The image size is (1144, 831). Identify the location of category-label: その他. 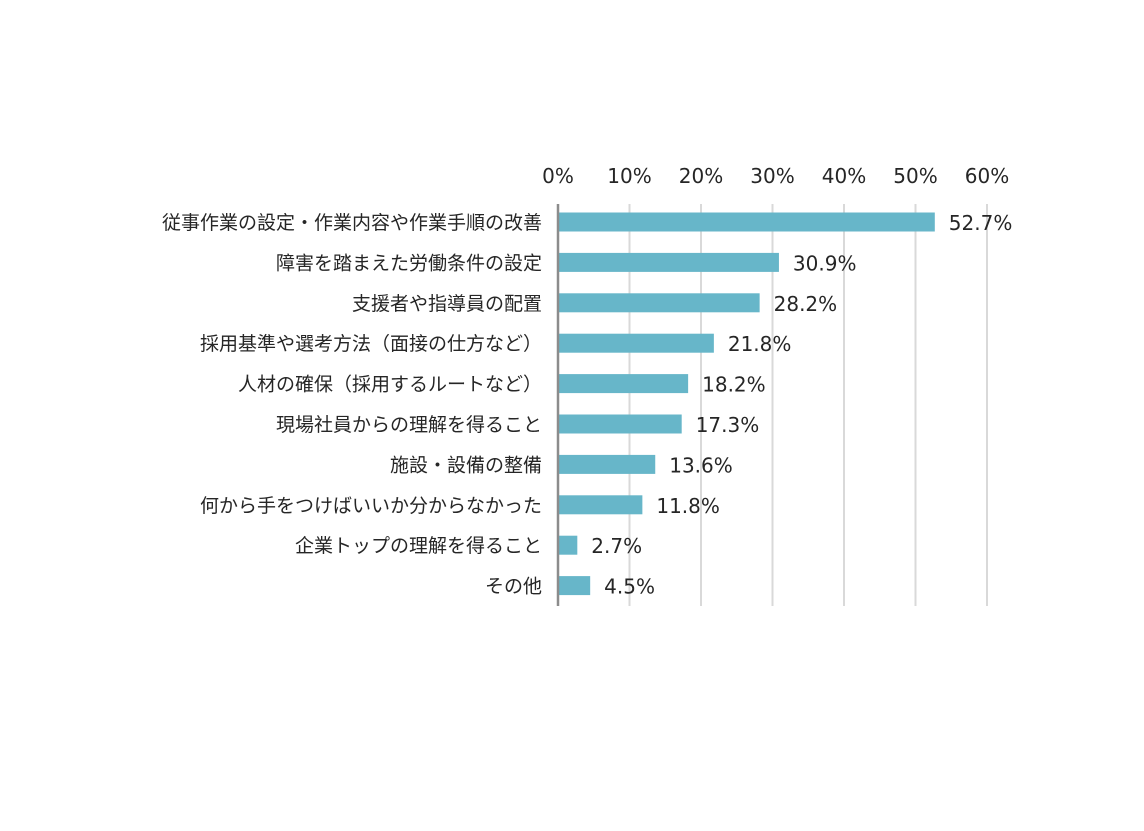
(513, 587).